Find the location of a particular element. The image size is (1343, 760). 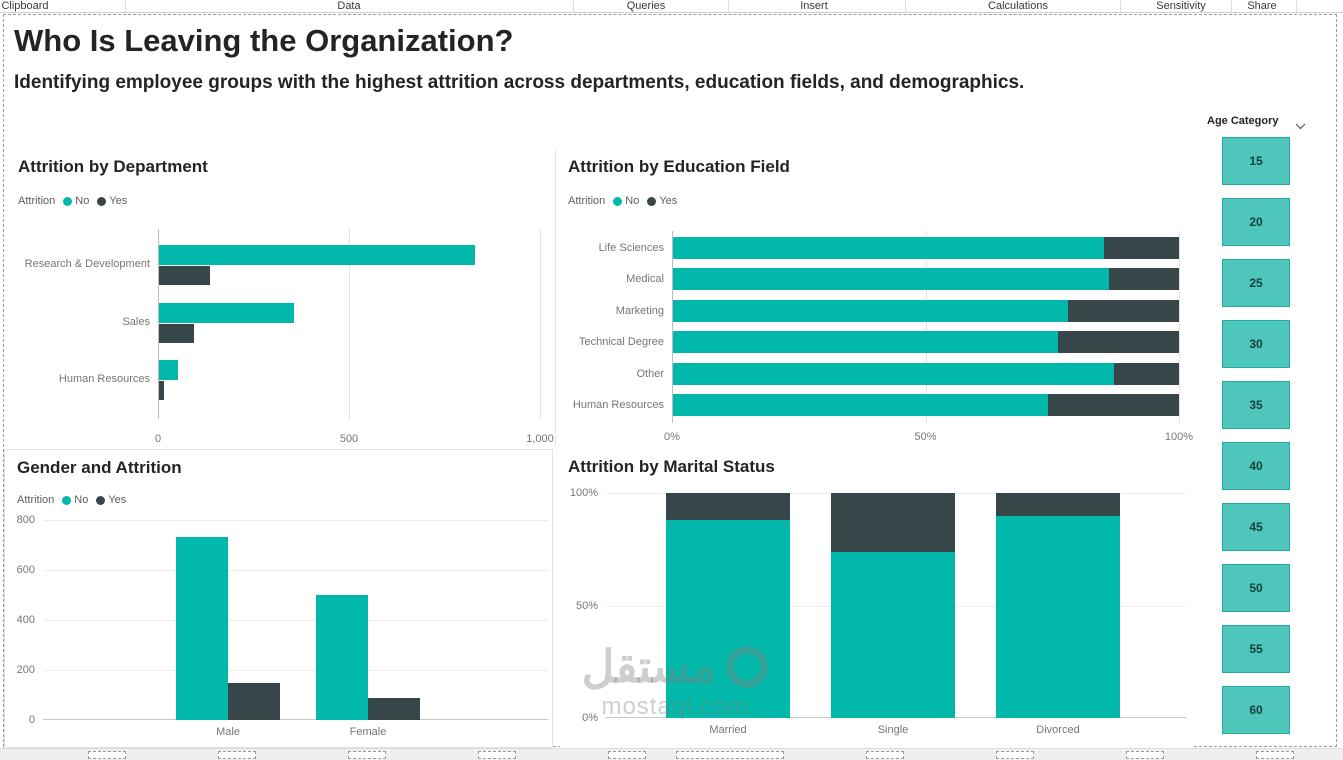

slicer-item-30: 30 is located at coordinates (1256, 344).